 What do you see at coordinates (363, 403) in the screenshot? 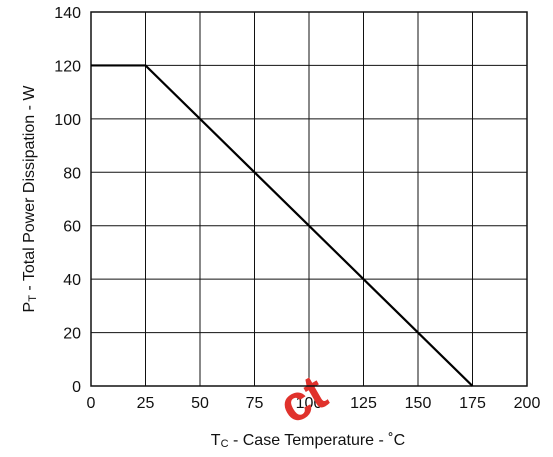
I see `x-tick-label-5: 125` at bounding box center [363, 403].